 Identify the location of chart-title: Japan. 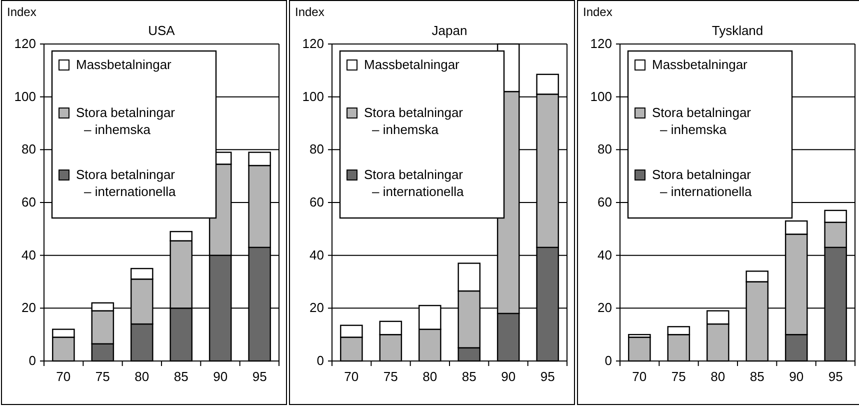
(450, 30).